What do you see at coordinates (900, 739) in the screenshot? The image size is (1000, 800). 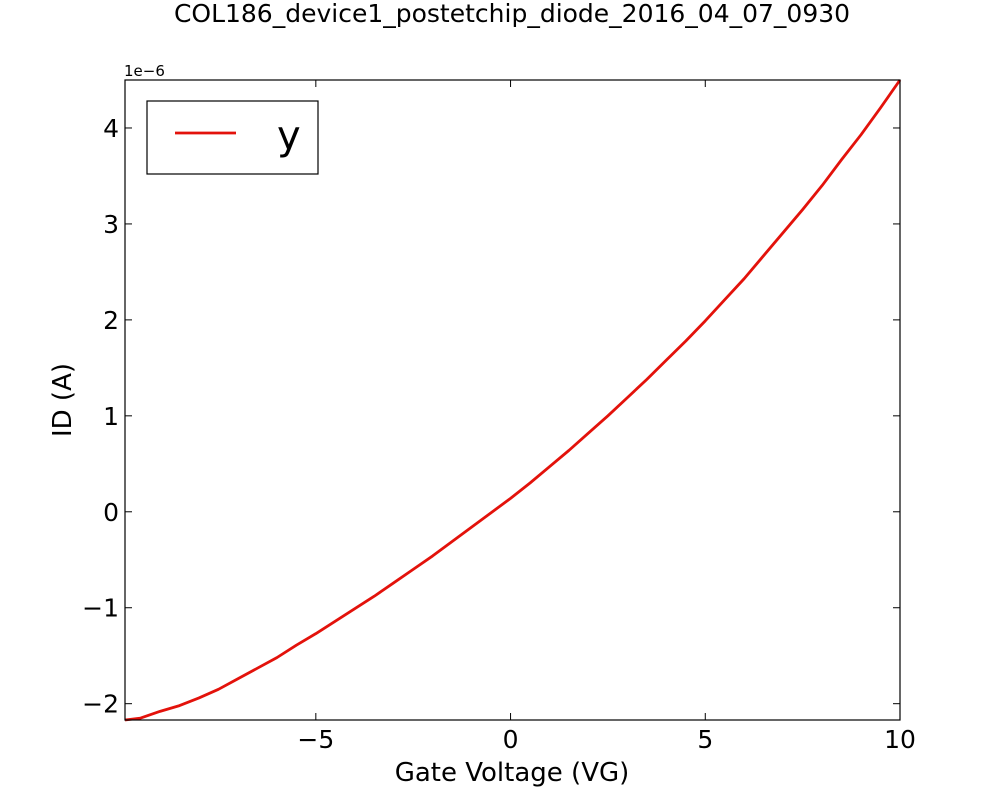 I see `x-tick-label: 10` at bounding box center [900, 739].